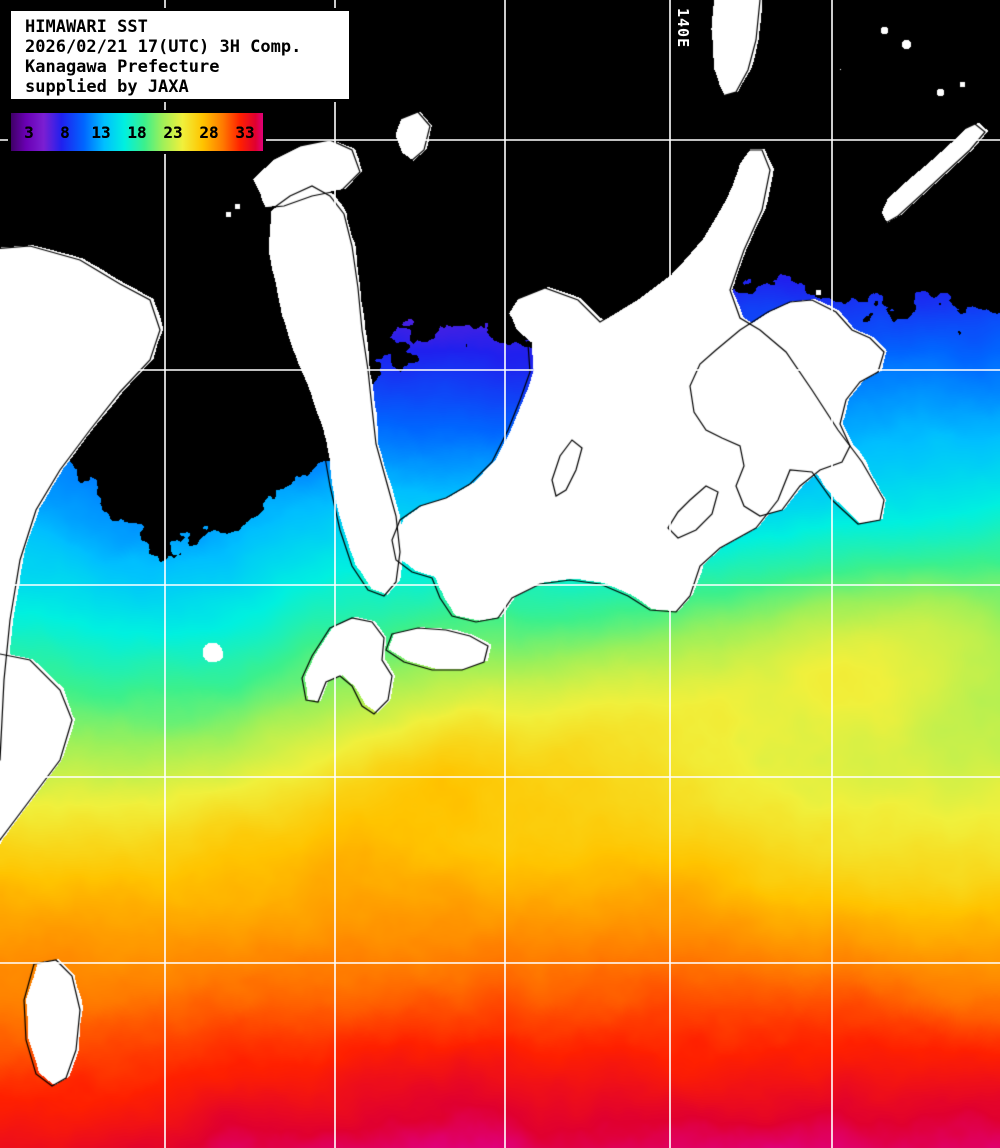 This screenshot has width=1000, height=1148. I want to click on temperature-colorbar: 3 8 13 18 23 28 33, so click(137, 132).